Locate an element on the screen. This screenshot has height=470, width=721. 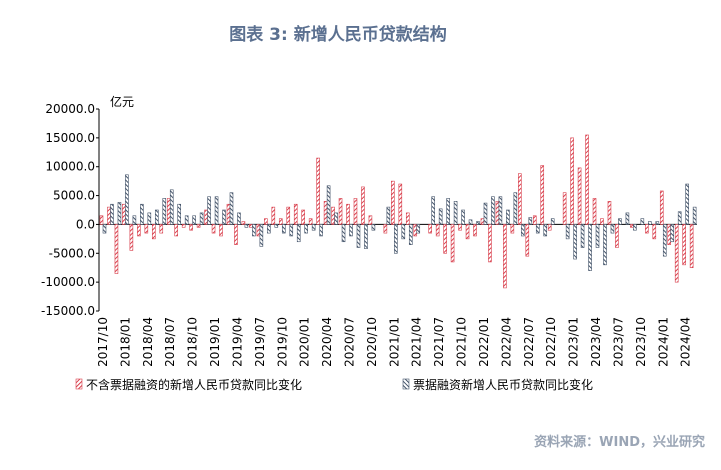
x-tick-label: 2020/04 is located at coordinates (327, 342).